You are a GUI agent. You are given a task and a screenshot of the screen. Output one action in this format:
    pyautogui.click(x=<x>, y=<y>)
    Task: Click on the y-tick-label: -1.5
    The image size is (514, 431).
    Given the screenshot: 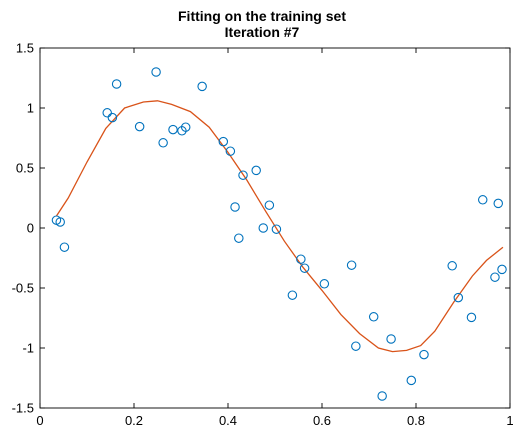 What is the action you would take?
    pyautogui.click(x=23, y=408)
    